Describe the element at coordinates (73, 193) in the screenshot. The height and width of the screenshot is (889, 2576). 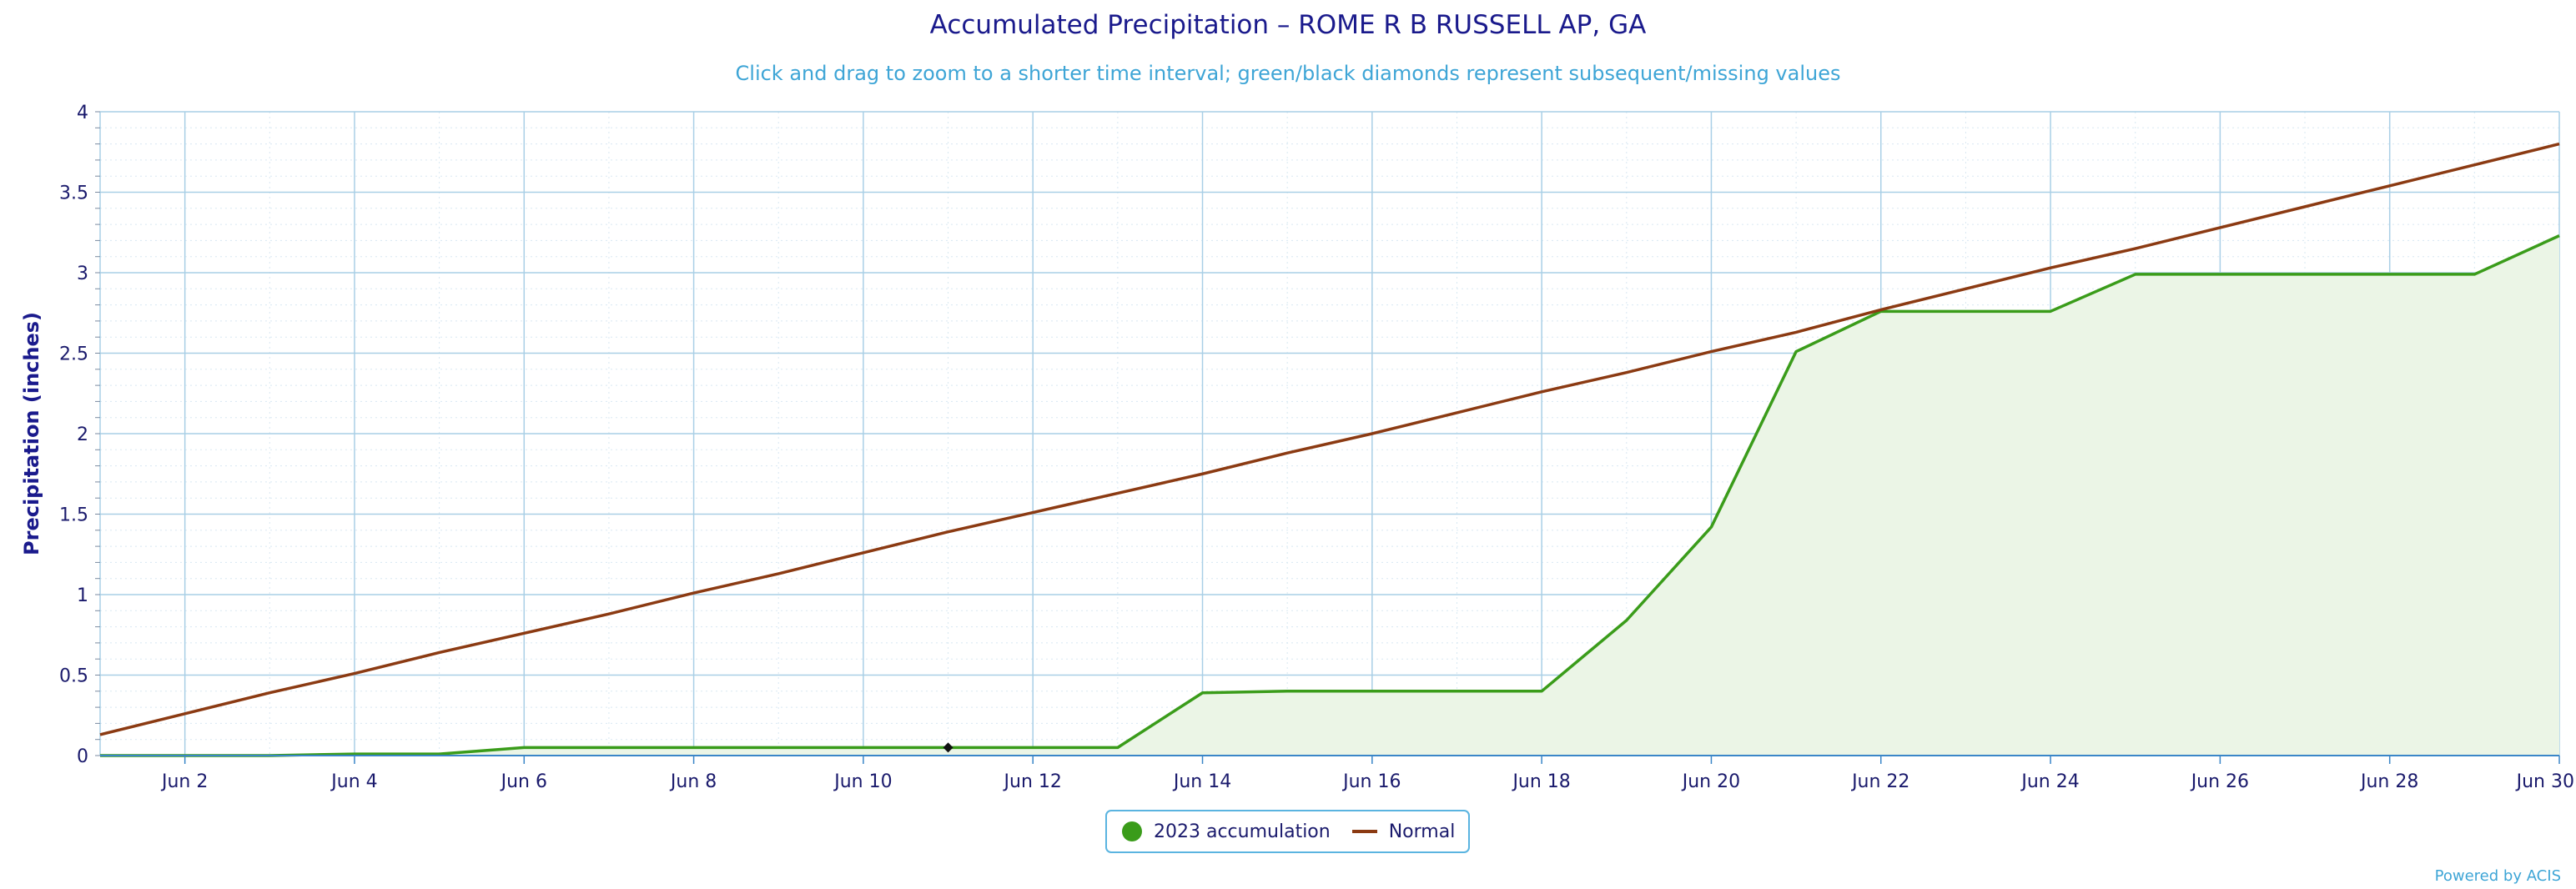
I see `y-tick-label: 3.5` at that location.